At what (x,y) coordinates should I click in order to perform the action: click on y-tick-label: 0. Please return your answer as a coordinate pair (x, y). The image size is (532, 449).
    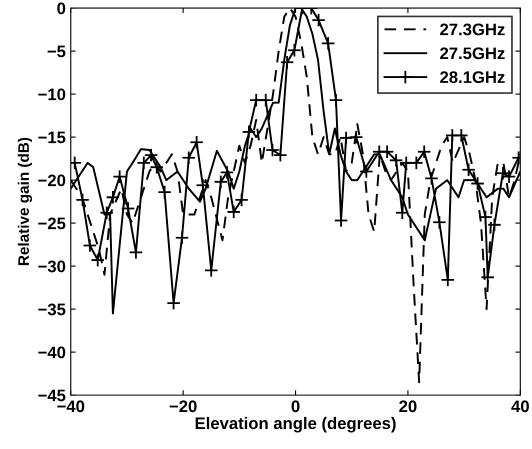
    Looking at the image, I should click on (61, 8).